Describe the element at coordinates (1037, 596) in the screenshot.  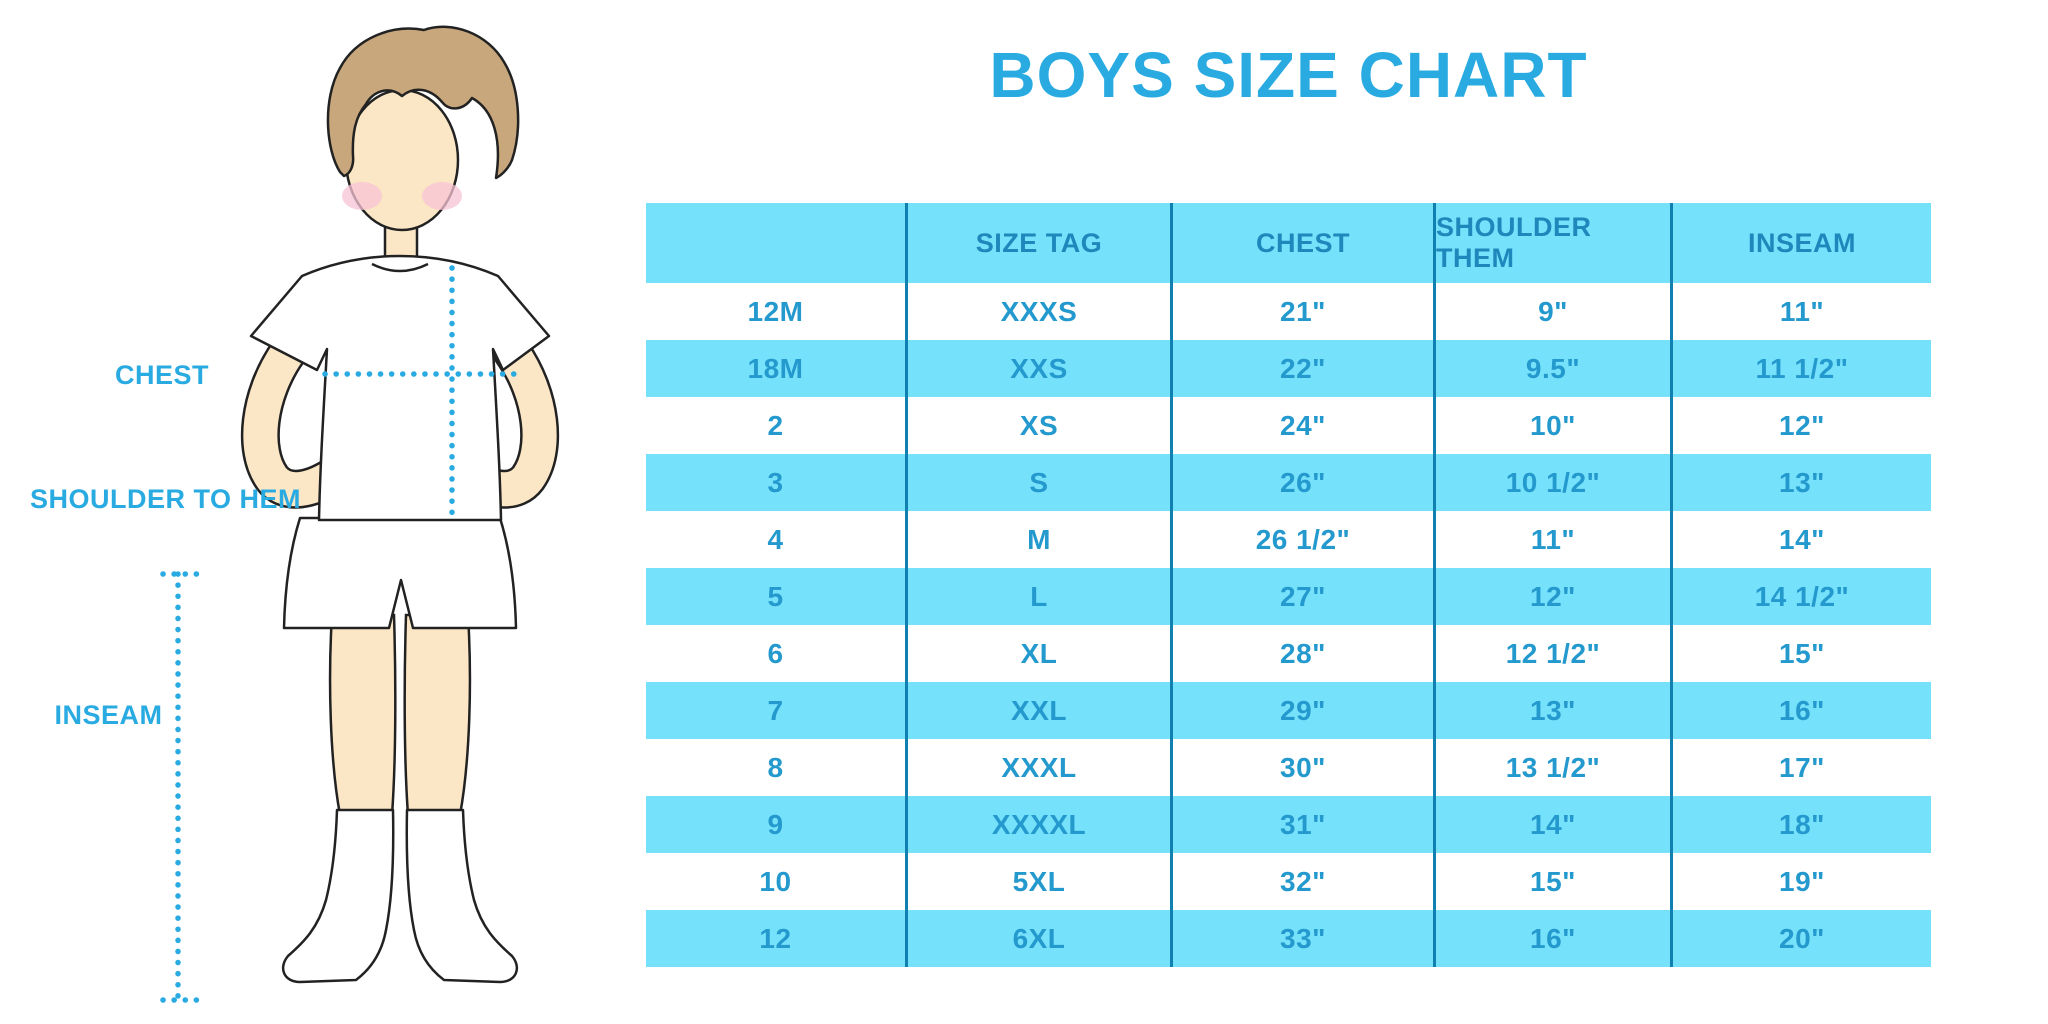
I see `cell-tag: L` at that location.